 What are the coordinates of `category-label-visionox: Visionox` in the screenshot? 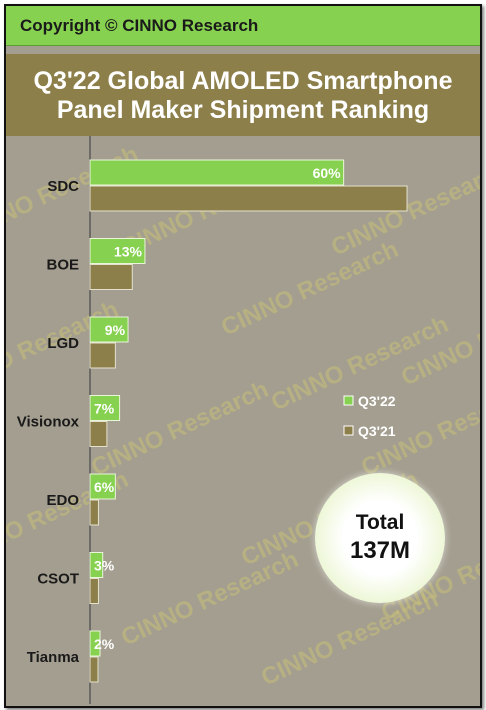 It's located at (48, 422).